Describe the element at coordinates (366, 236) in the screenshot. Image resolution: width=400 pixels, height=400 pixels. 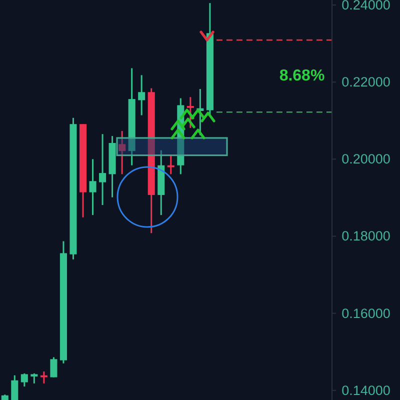
I see `y-tick-label: 0.18000` at that location.